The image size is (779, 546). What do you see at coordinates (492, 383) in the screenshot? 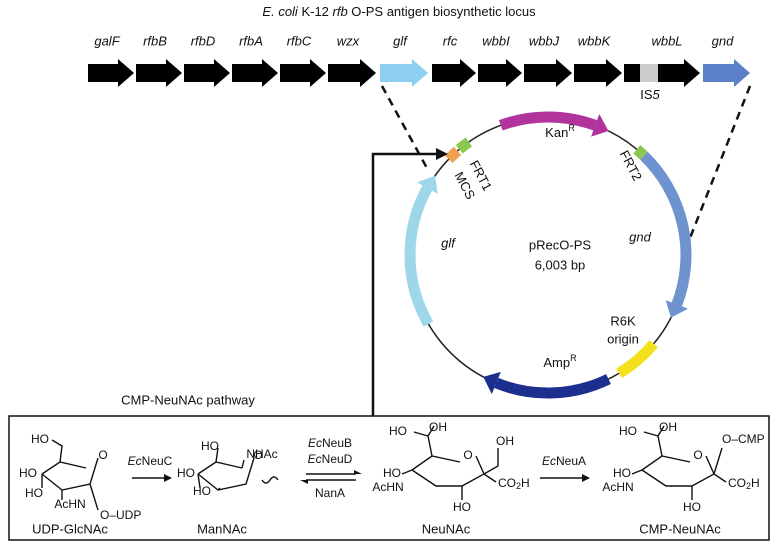
I see `amp-arrow-head` at bounding box center [492, 383].